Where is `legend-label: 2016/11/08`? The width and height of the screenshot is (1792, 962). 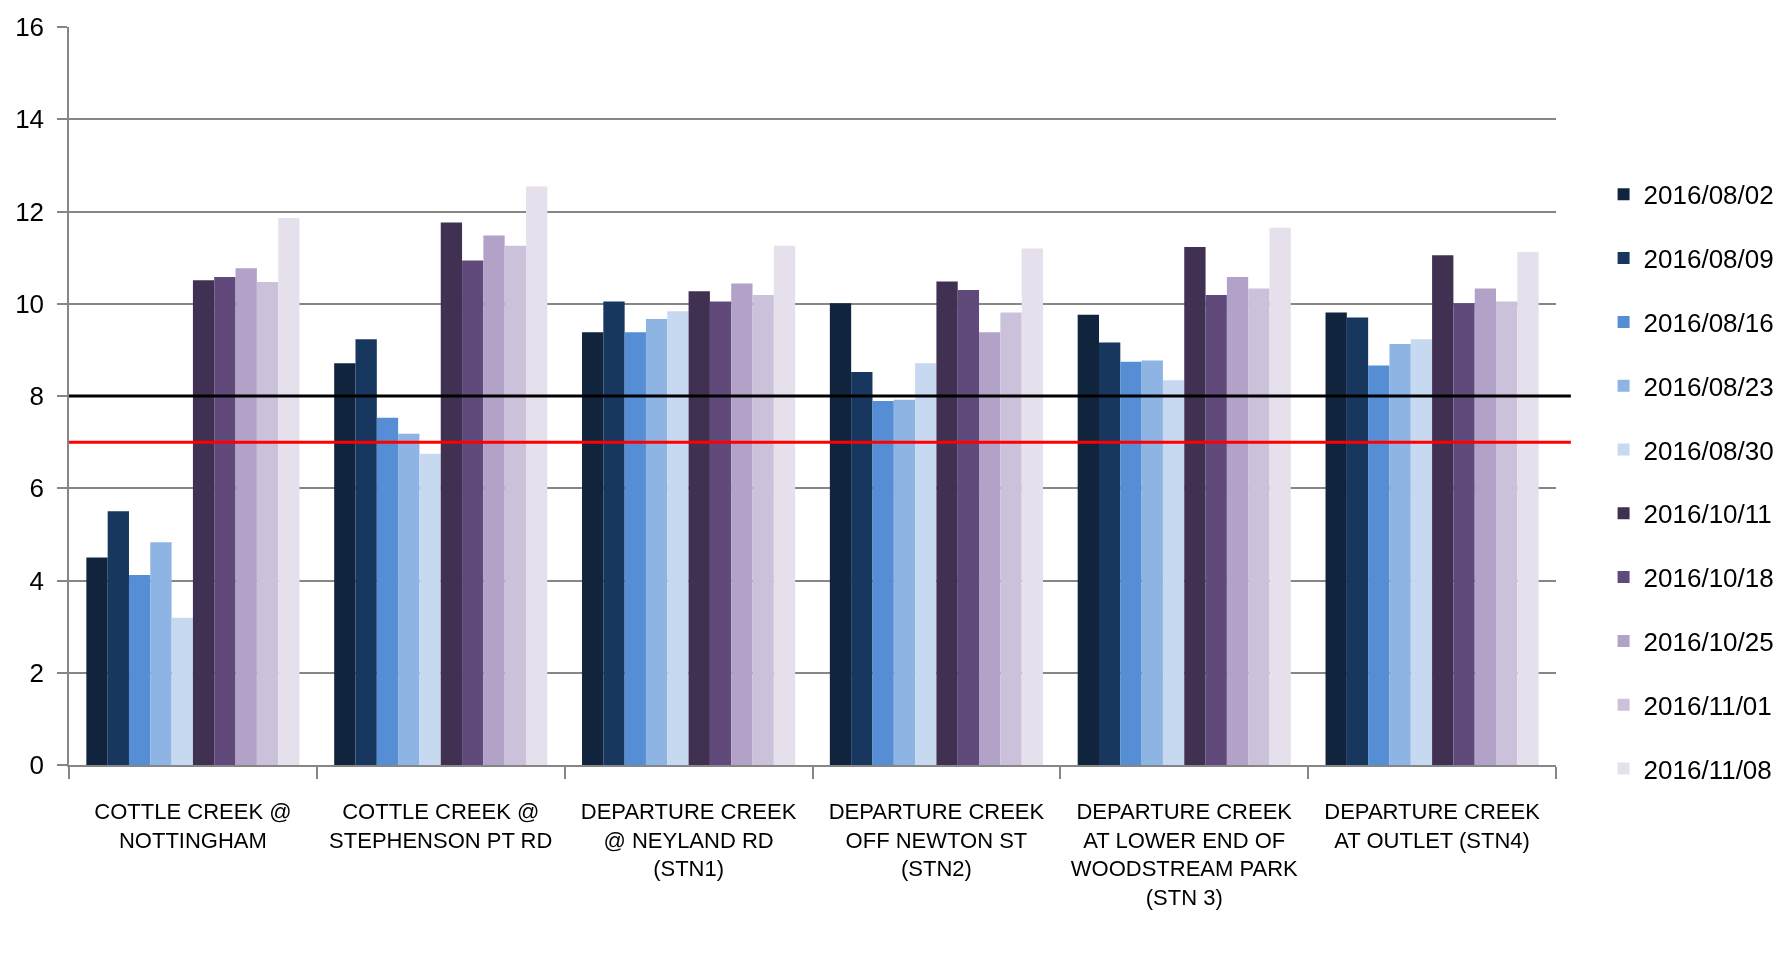
legend-label: 2016/11/08 is located at coordinates (1707, 769).